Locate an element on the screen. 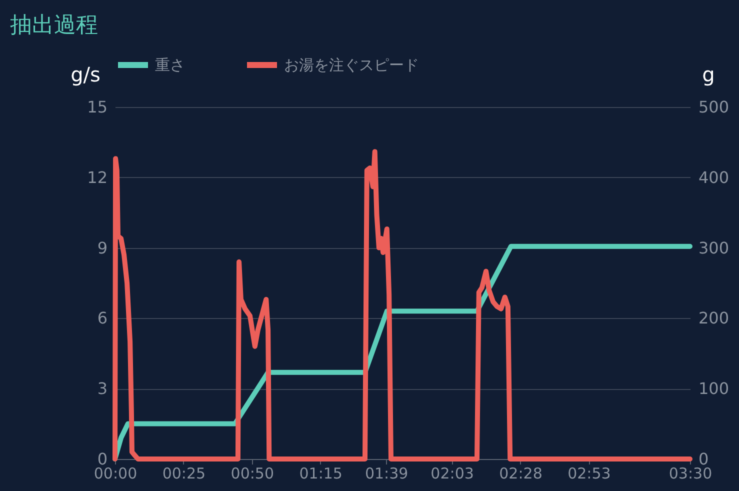 The width and height of the screenshot is (739, 491). x-tick-label: 01:39 is located at coordinates (386, 473).